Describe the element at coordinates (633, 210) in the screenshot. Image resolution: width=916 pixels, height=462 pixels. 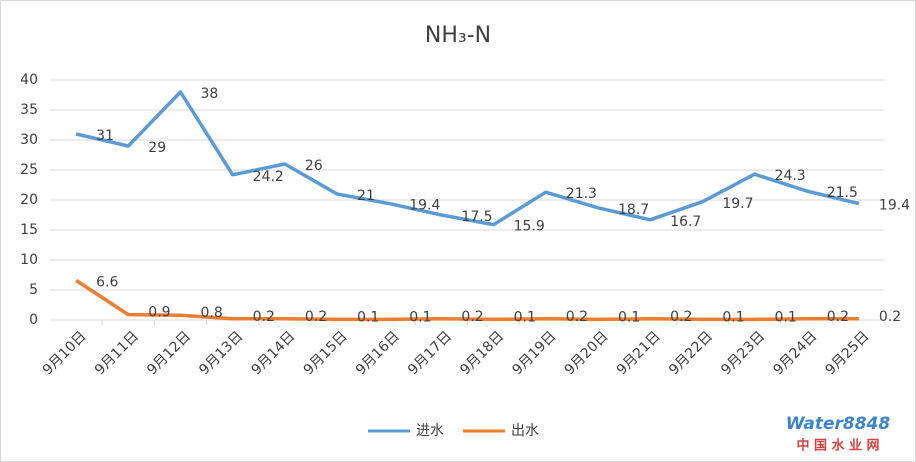
I see `data-label: 18.7` at that location.